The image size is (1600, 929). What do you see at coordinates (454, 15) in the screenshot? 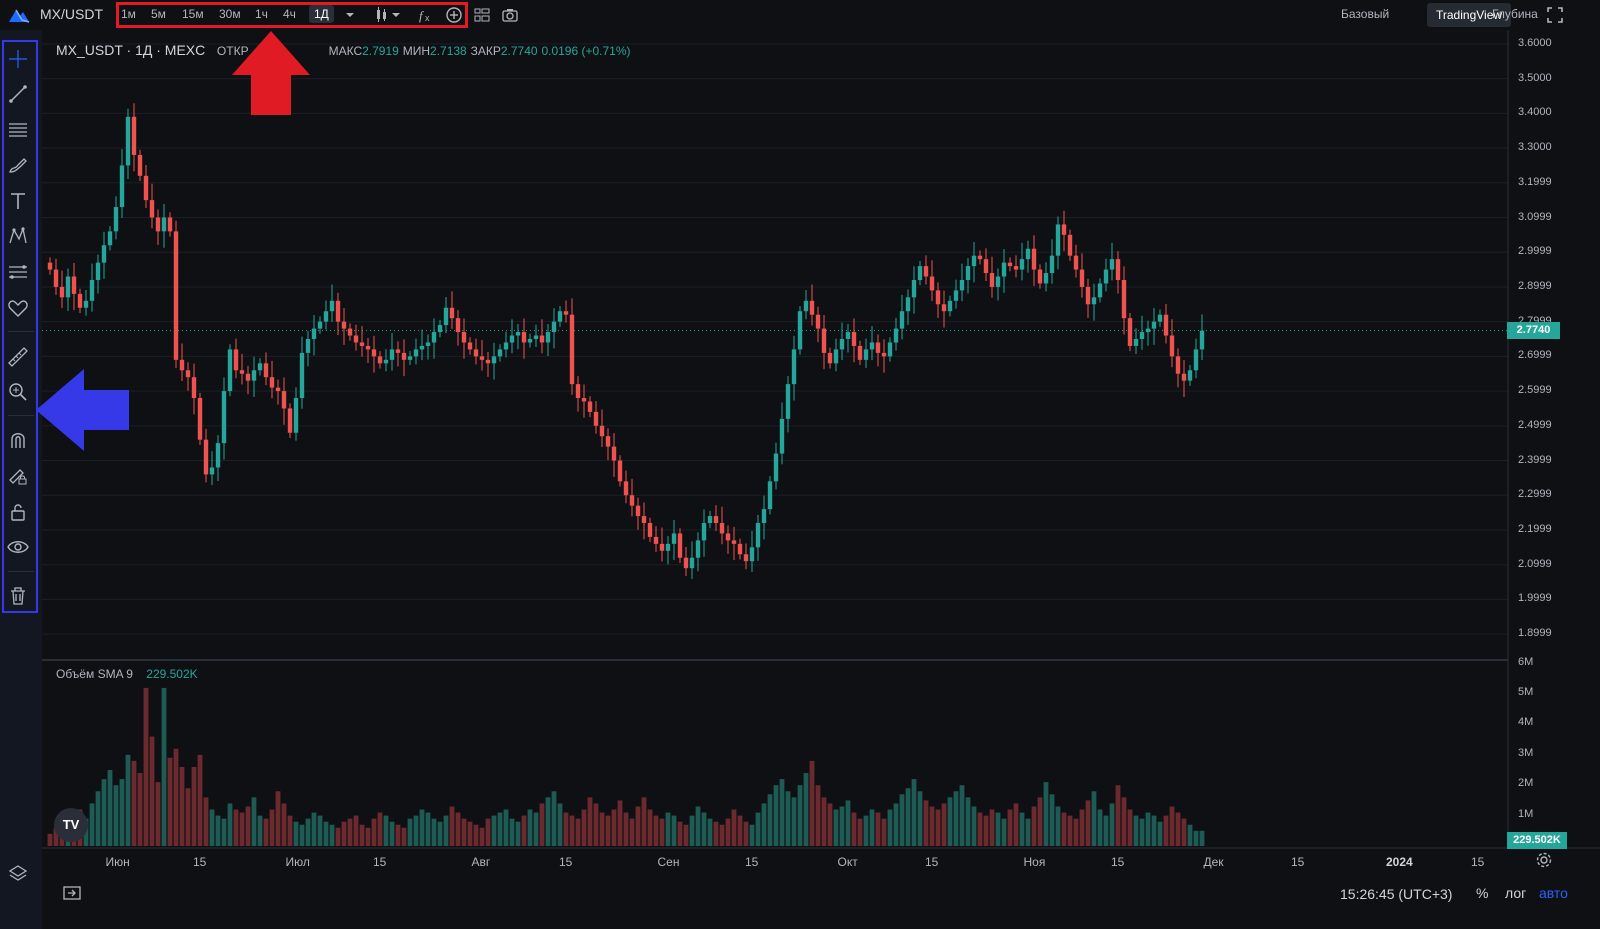
I see `compare-icon` at bounding box center [454, 15].